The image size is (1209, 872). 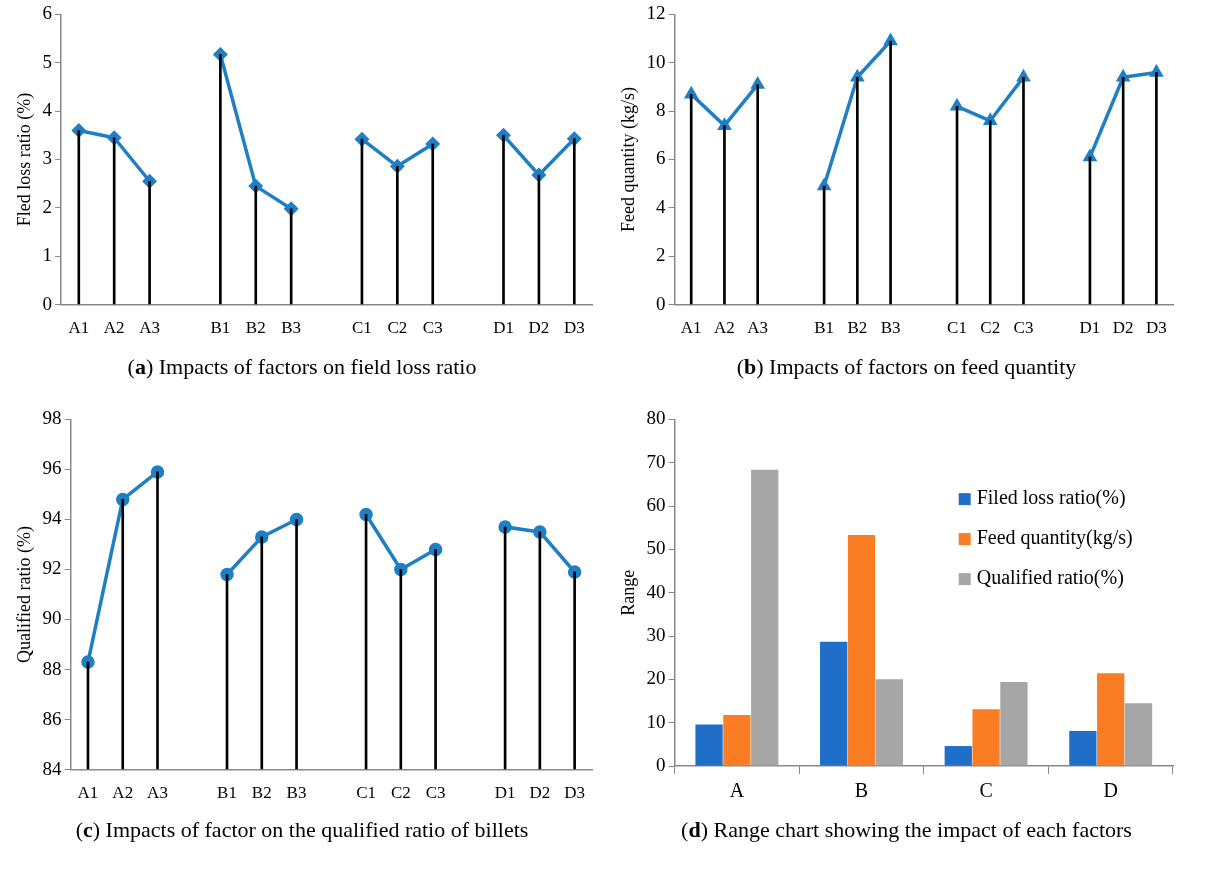 What do you see at coordinates (47, 255) in the screenshot?
I see `y-tick-label: 1` at bounding box center [47, 255].